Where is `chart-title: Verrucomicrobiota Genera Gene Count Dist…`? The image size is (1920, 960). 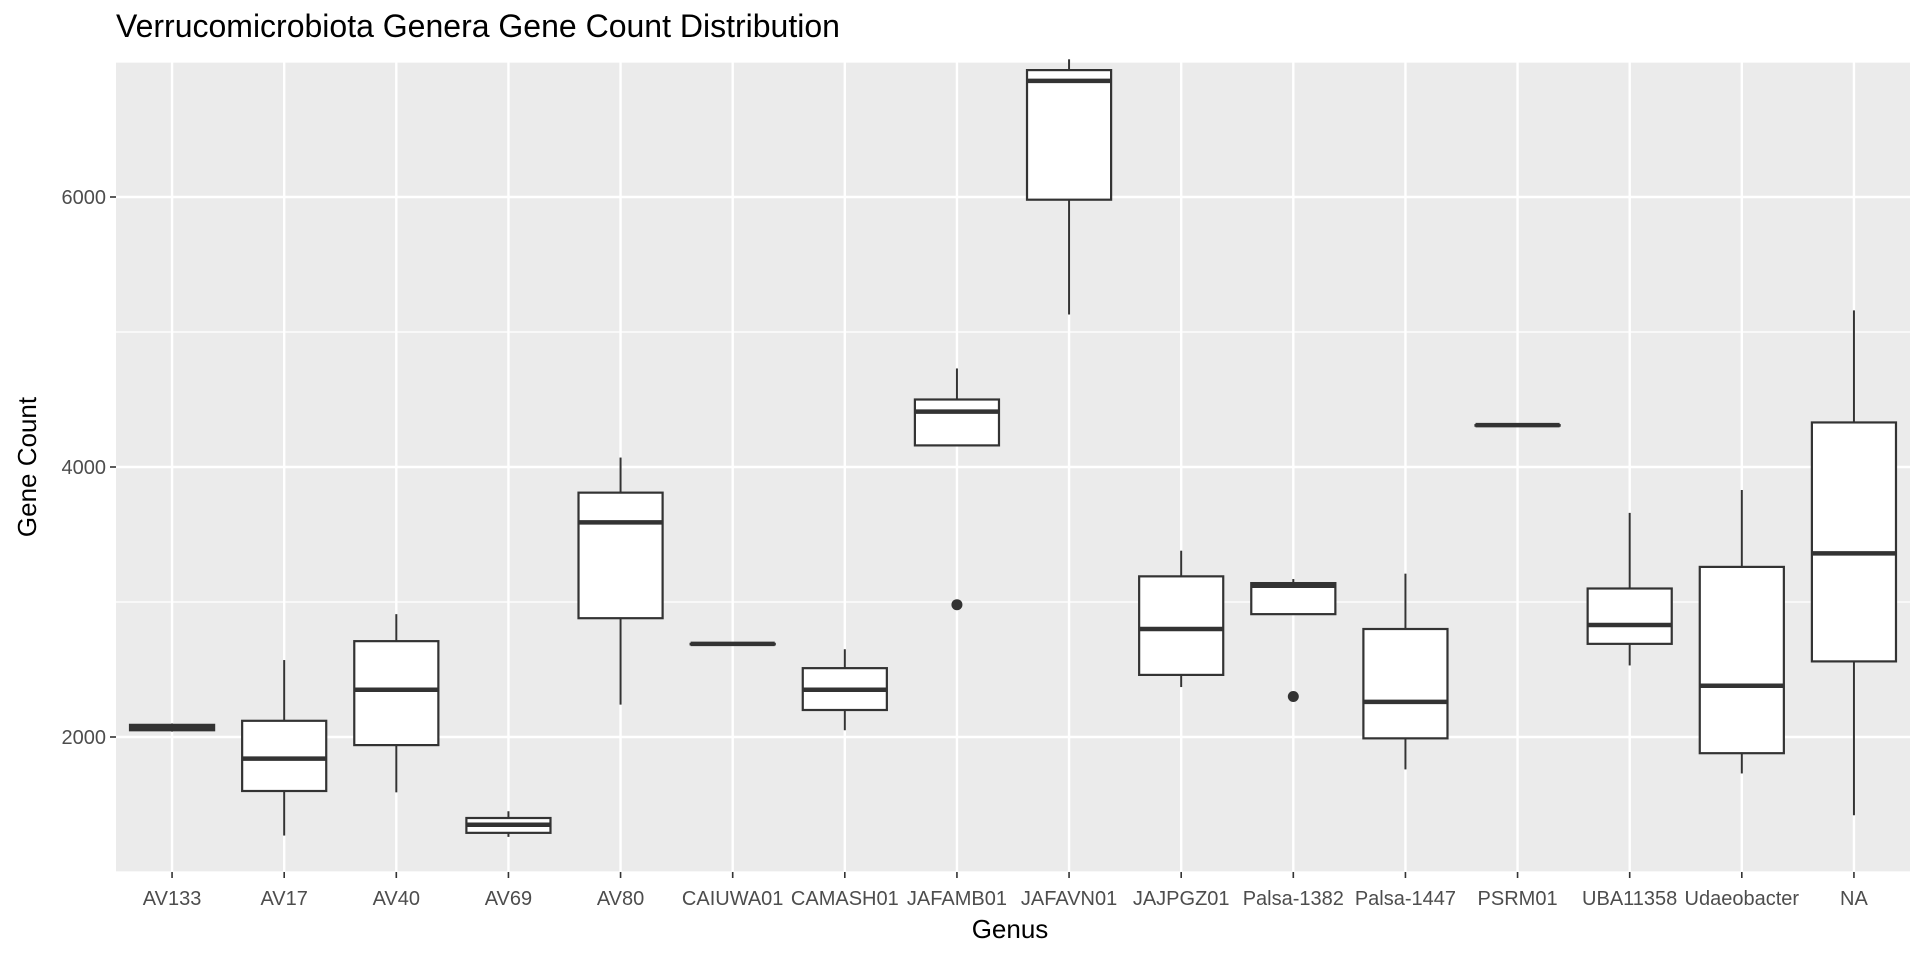 chart-title: Verrucomicrobiota Genera Gene Count Dist… is located at coordinates (478, 26).